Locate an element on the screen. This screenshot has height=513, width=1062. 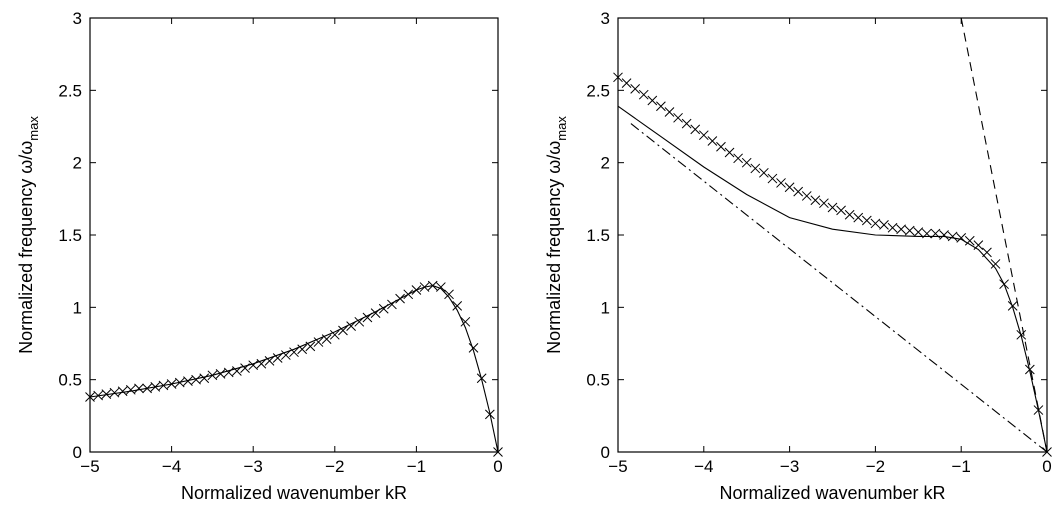
chart2-x-tick-label: 0 is located at coordinates (1046, 466).